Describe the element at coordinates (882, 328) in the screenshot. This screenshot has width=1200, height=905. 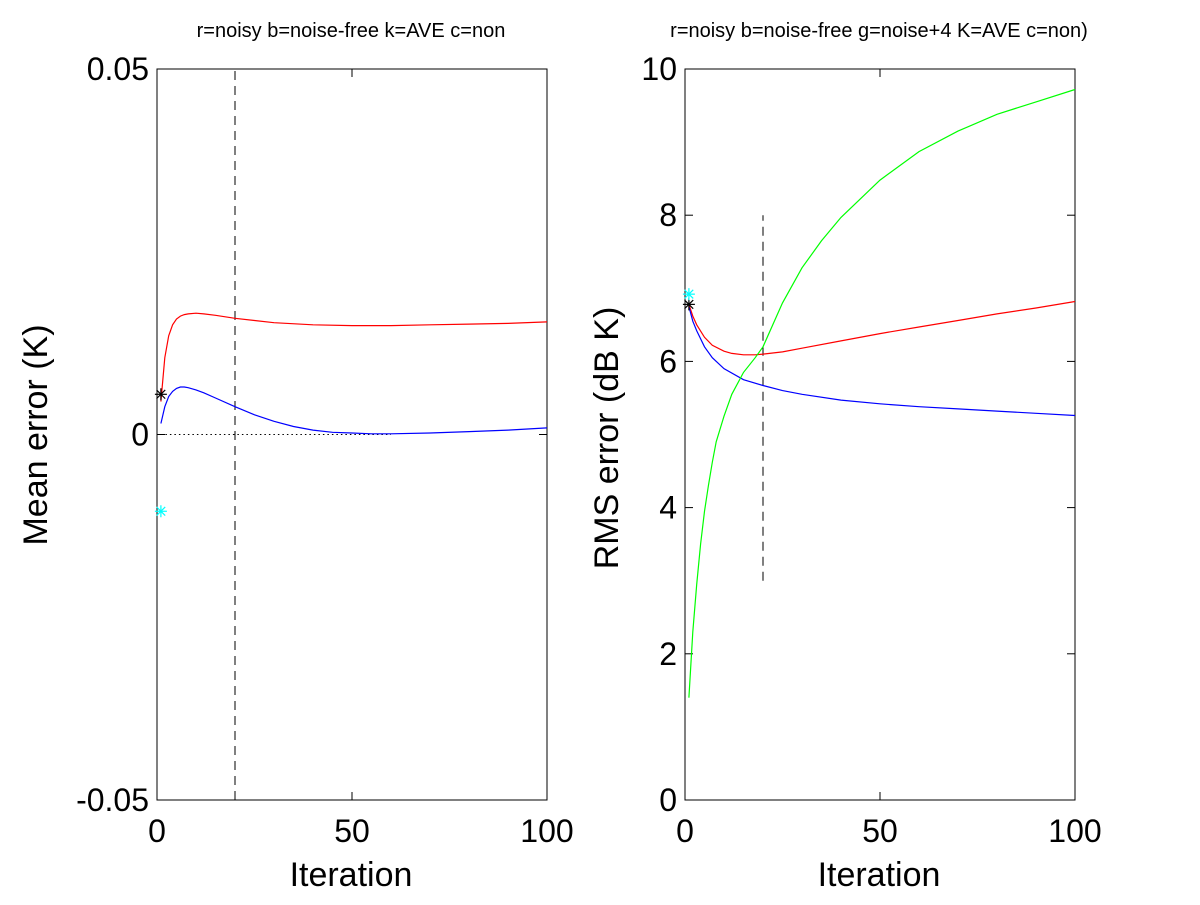
I see `rms-error-noisy-line` at that location.